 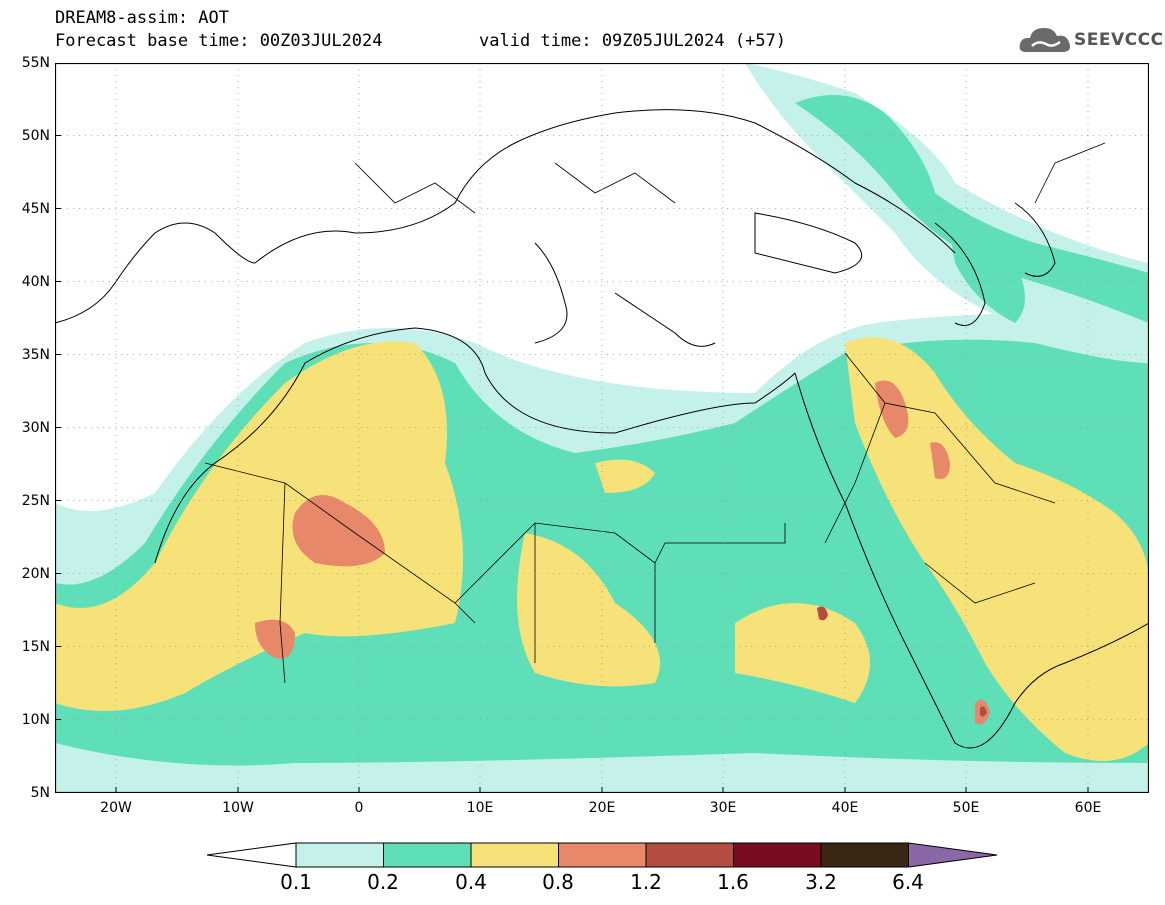 I want to click on map-title: DREAM8-assim: AOT, so click(x=142, y=18).